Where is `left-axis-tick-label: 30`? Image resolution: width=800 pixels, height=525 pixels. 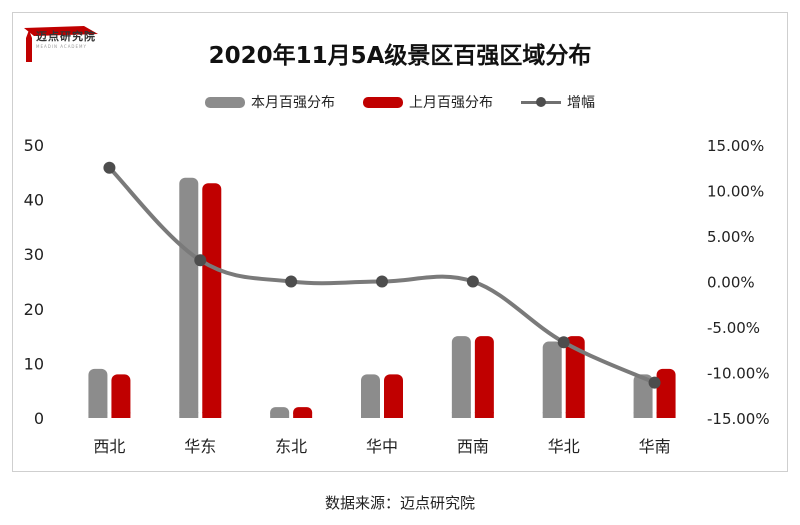
left-axis-tick-label: 30 is located at coordinates (34, 254).